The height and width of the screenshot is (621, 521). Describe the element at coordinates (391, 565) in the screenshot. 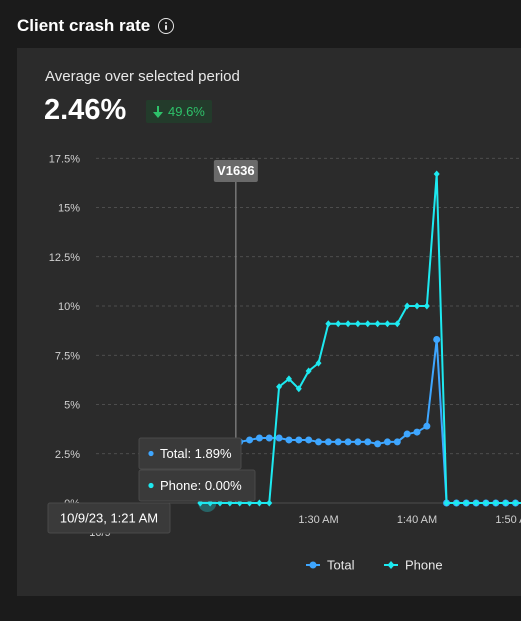

I see `legend-marker-phone` at that location.